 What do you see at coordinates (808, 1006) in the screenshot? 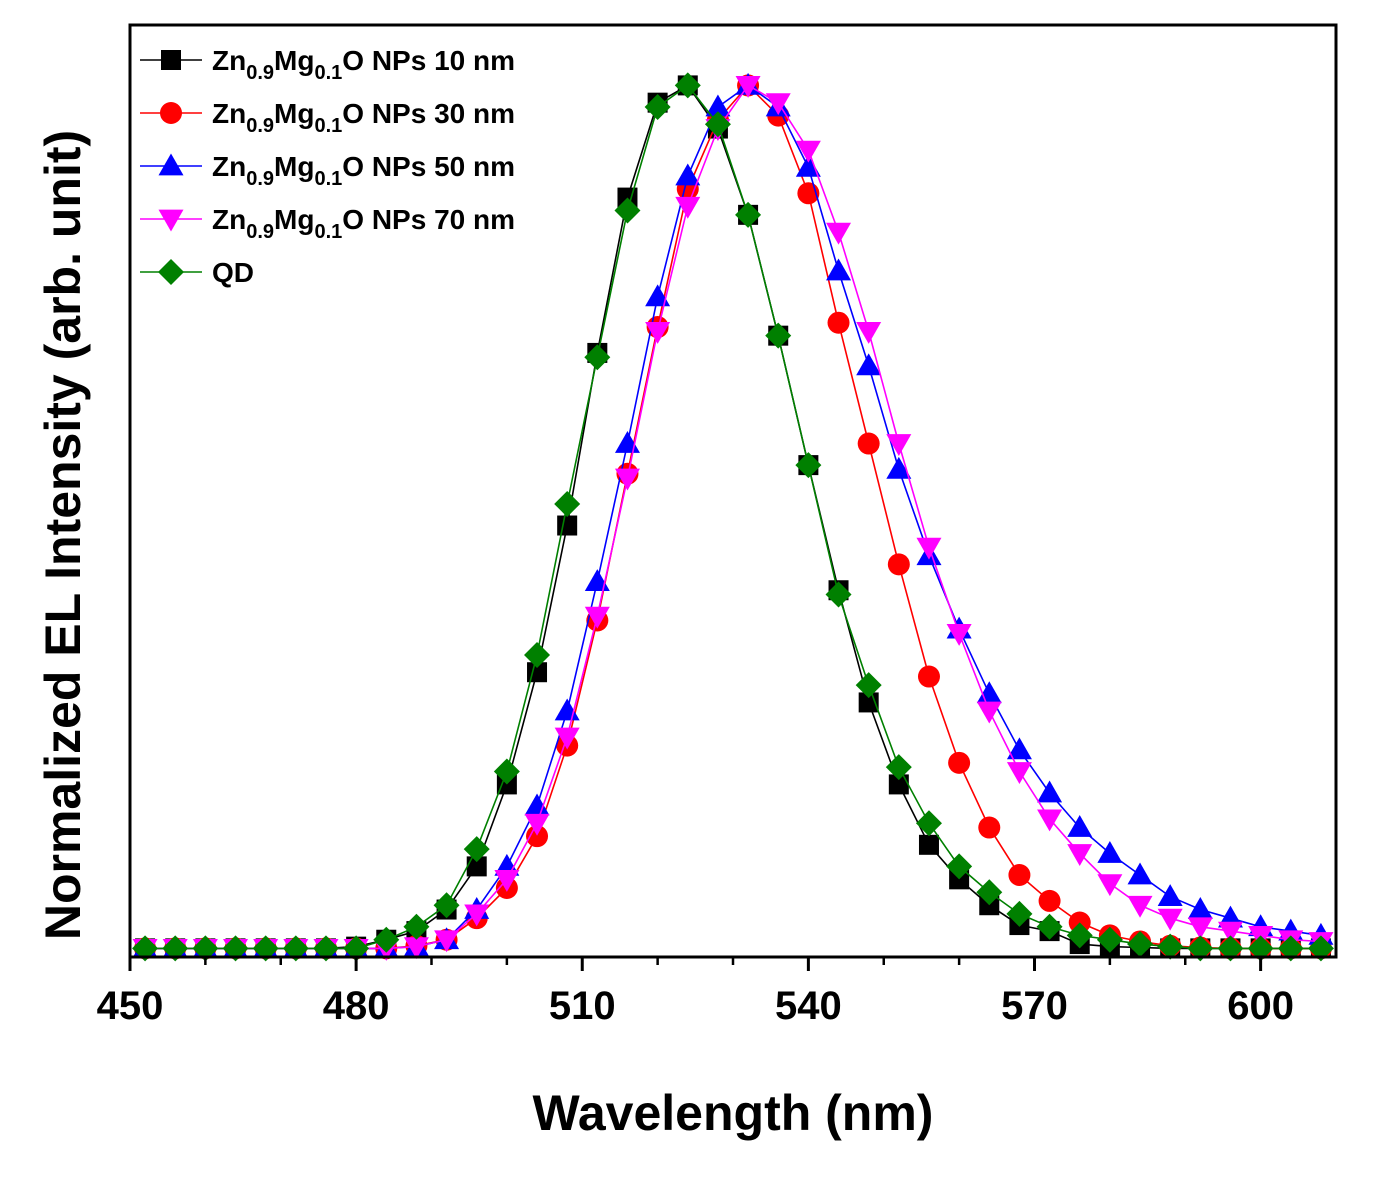
I see `x-tick-label: 540` at bounding box center [808, 1006].